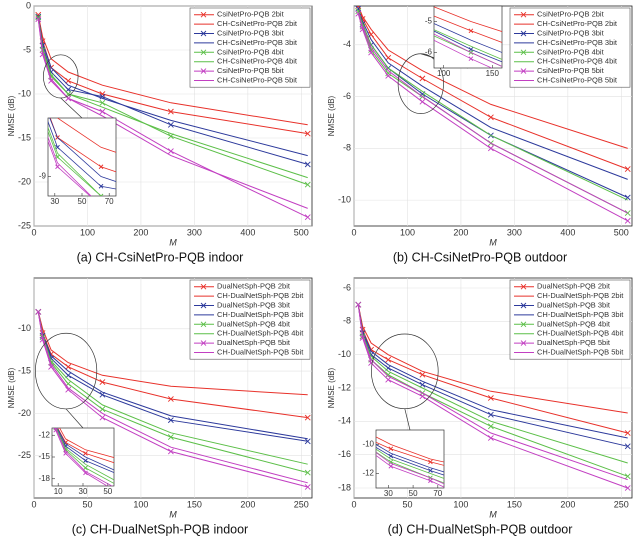 This screenshot has width=640, height=544. What do you see at coordinates (574, 286) in the screenshot?
I see `legend-label: DualNetSph-PQB 2bit` at bounding box center [574, 286].